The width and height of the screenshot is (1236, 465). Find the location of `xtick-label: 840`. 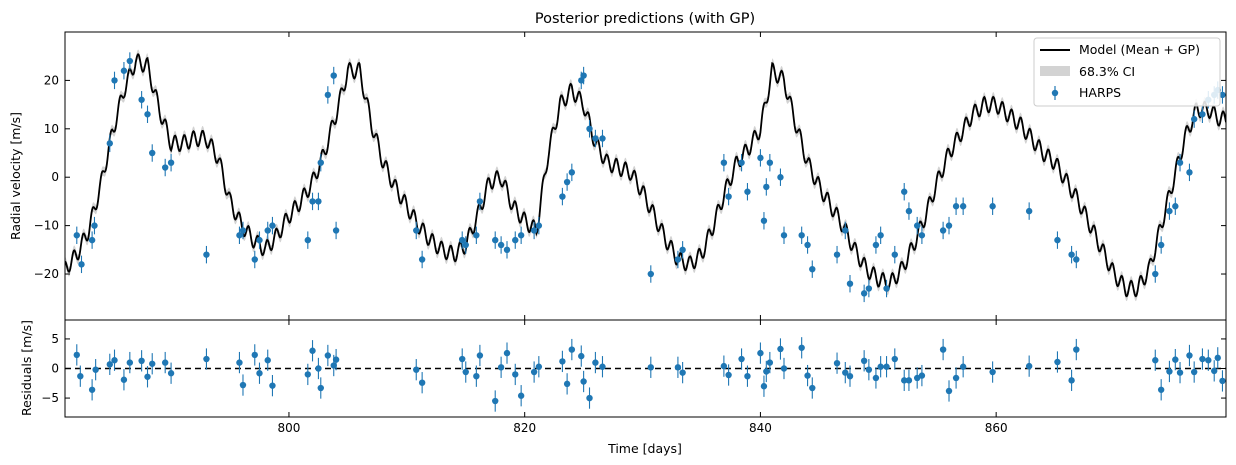

xtick-label: 840 is located at coordinates (760, 428).